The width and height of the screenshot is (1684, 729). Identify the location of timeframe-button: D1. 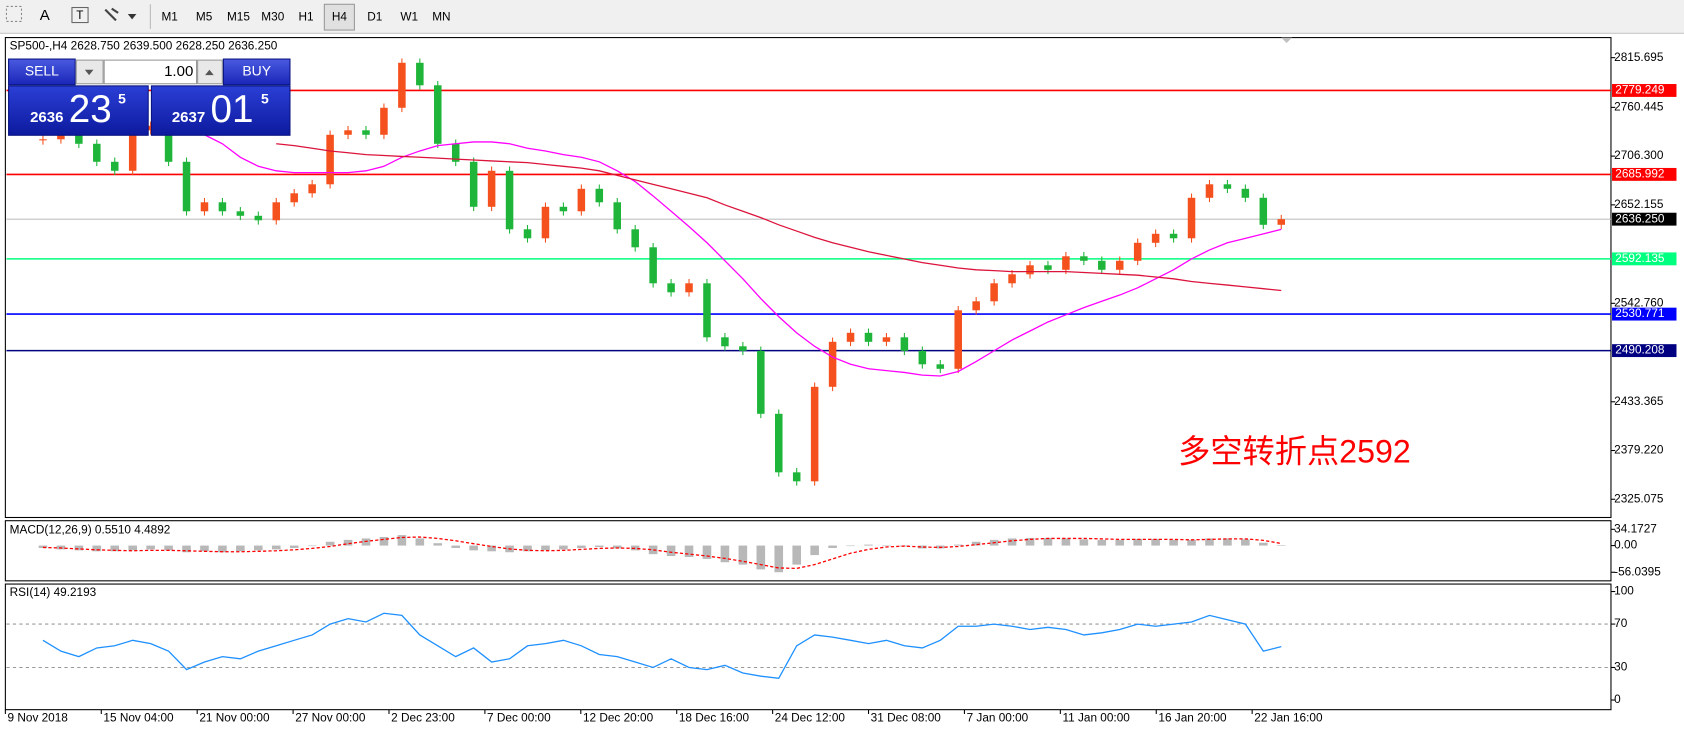
(374, 16).